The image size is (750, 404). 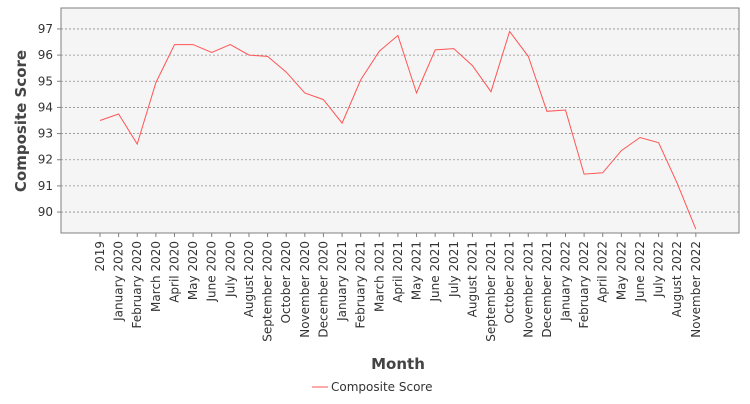 What do you see at coordinates (435, 272) in the screenshot?
I see `x-tick-label: June 2021` at bounding box center [435, 272].